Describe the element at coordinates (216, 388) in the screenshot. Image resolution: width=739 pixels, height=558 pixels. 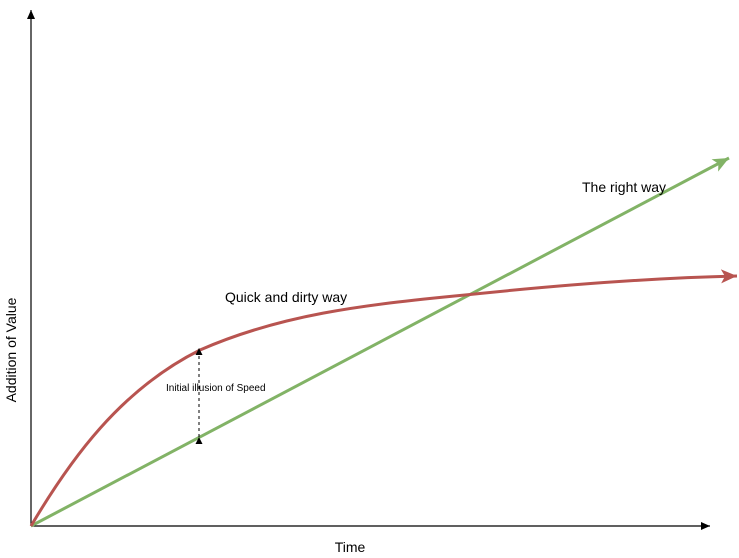
I see `speed-illusion-label: Initial illusion of Speed` at that location.